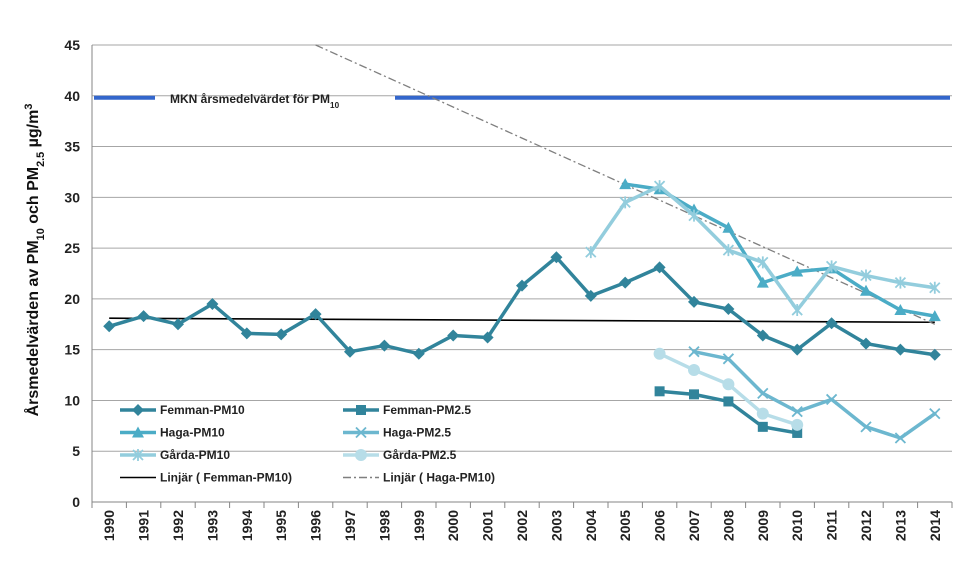 This screenshot has width=975, height=578. Describe the element at coordinates (212, 525) in the screenshot. I see `x-tick-label: 1993` at that location.